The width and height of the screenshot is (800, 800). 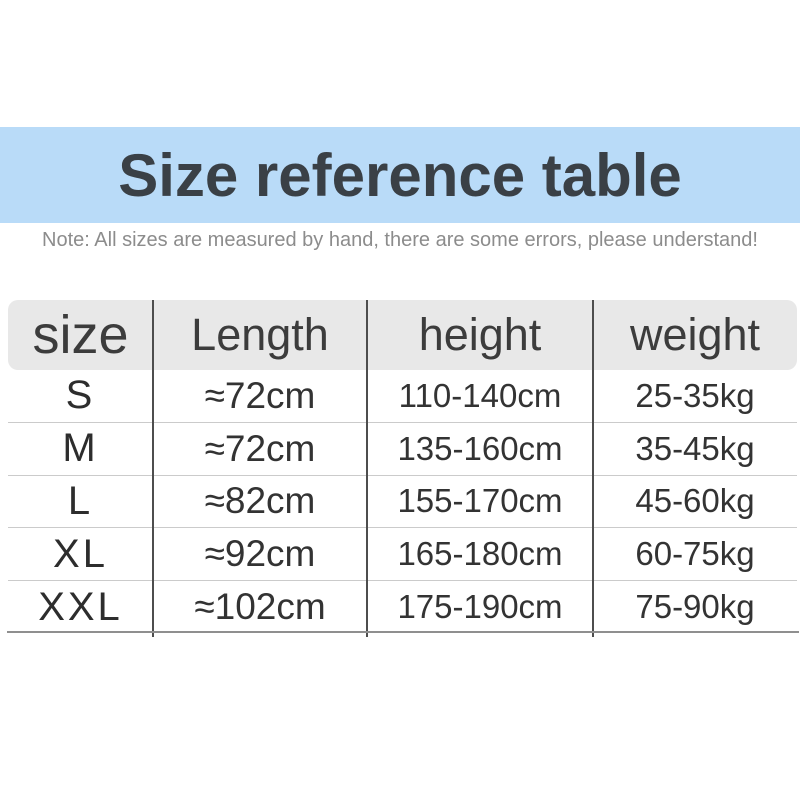 I want to click on table-row: XL ≈92cm 165-180cm 60-75kg, so click(x=402, y=555).